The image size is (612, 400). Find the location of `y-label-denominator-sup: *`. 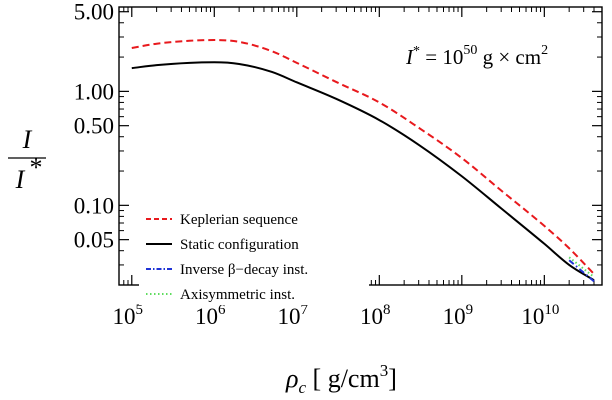

y-label-denominator-sup: * is located at coordinates (36, 167).